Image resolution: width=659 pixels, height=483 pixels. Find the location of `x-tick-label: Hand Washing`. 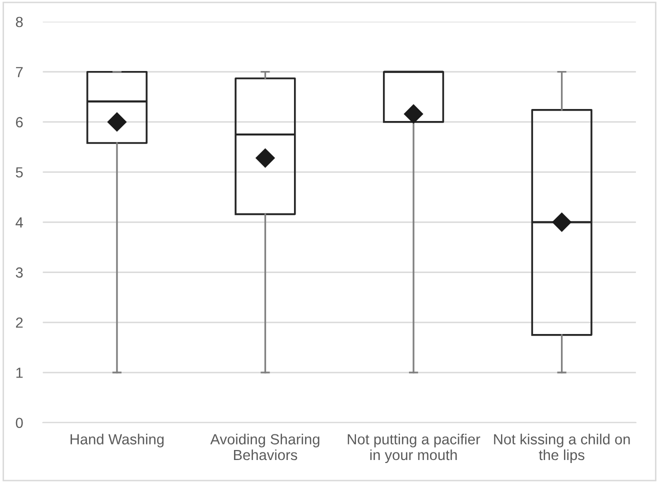

x-tick-label: Hand Washing is located at coordinates (117, 441).